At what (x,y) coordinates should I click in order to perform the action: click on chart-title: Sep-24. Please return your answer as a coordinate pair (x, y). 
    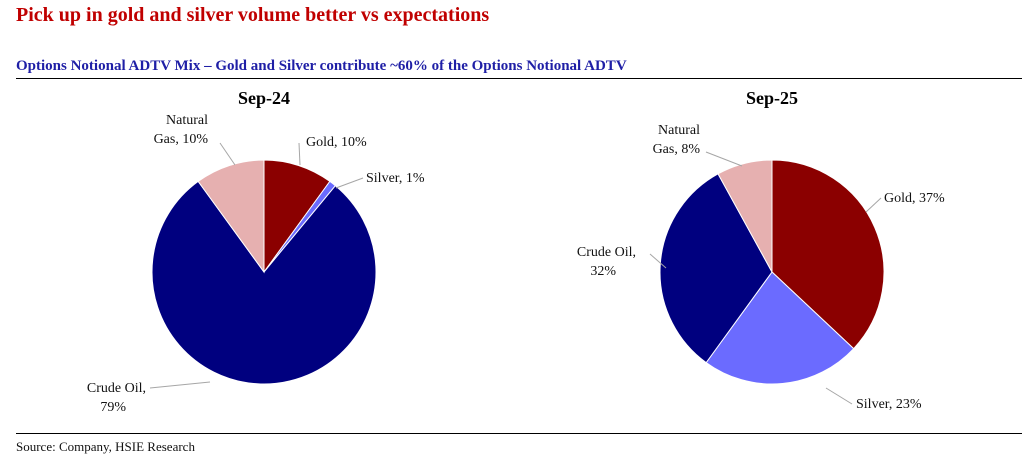
    Looking at the image, I should click on (264, 98).